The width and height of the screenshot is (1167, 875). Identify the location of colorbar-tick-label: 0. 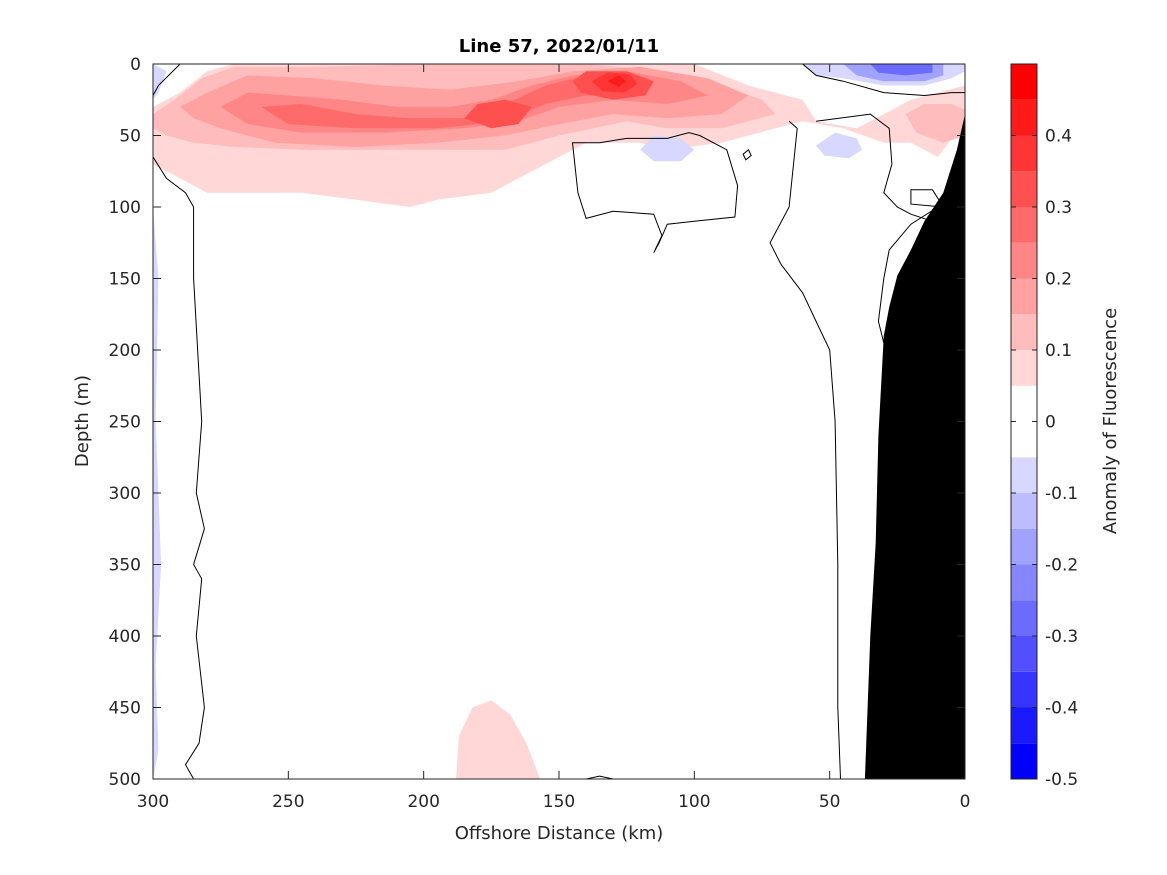
(1050, 423).